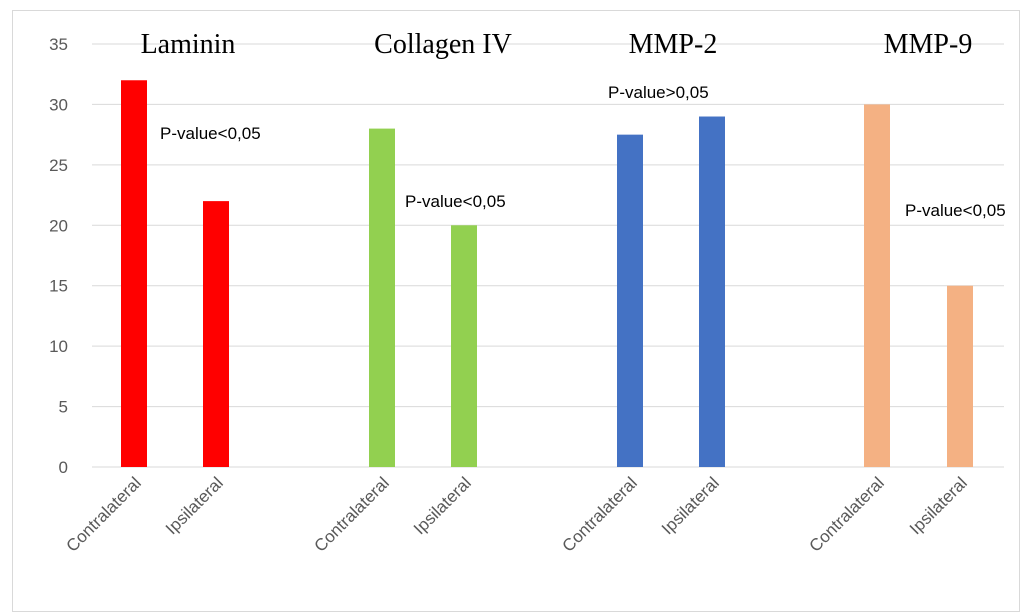 This screenshot has height=614, width=1022. What do you see at coordinates (58, 346) in the screenshot?
I see `y-tick-label: 10` at bounding box center [58, 346].